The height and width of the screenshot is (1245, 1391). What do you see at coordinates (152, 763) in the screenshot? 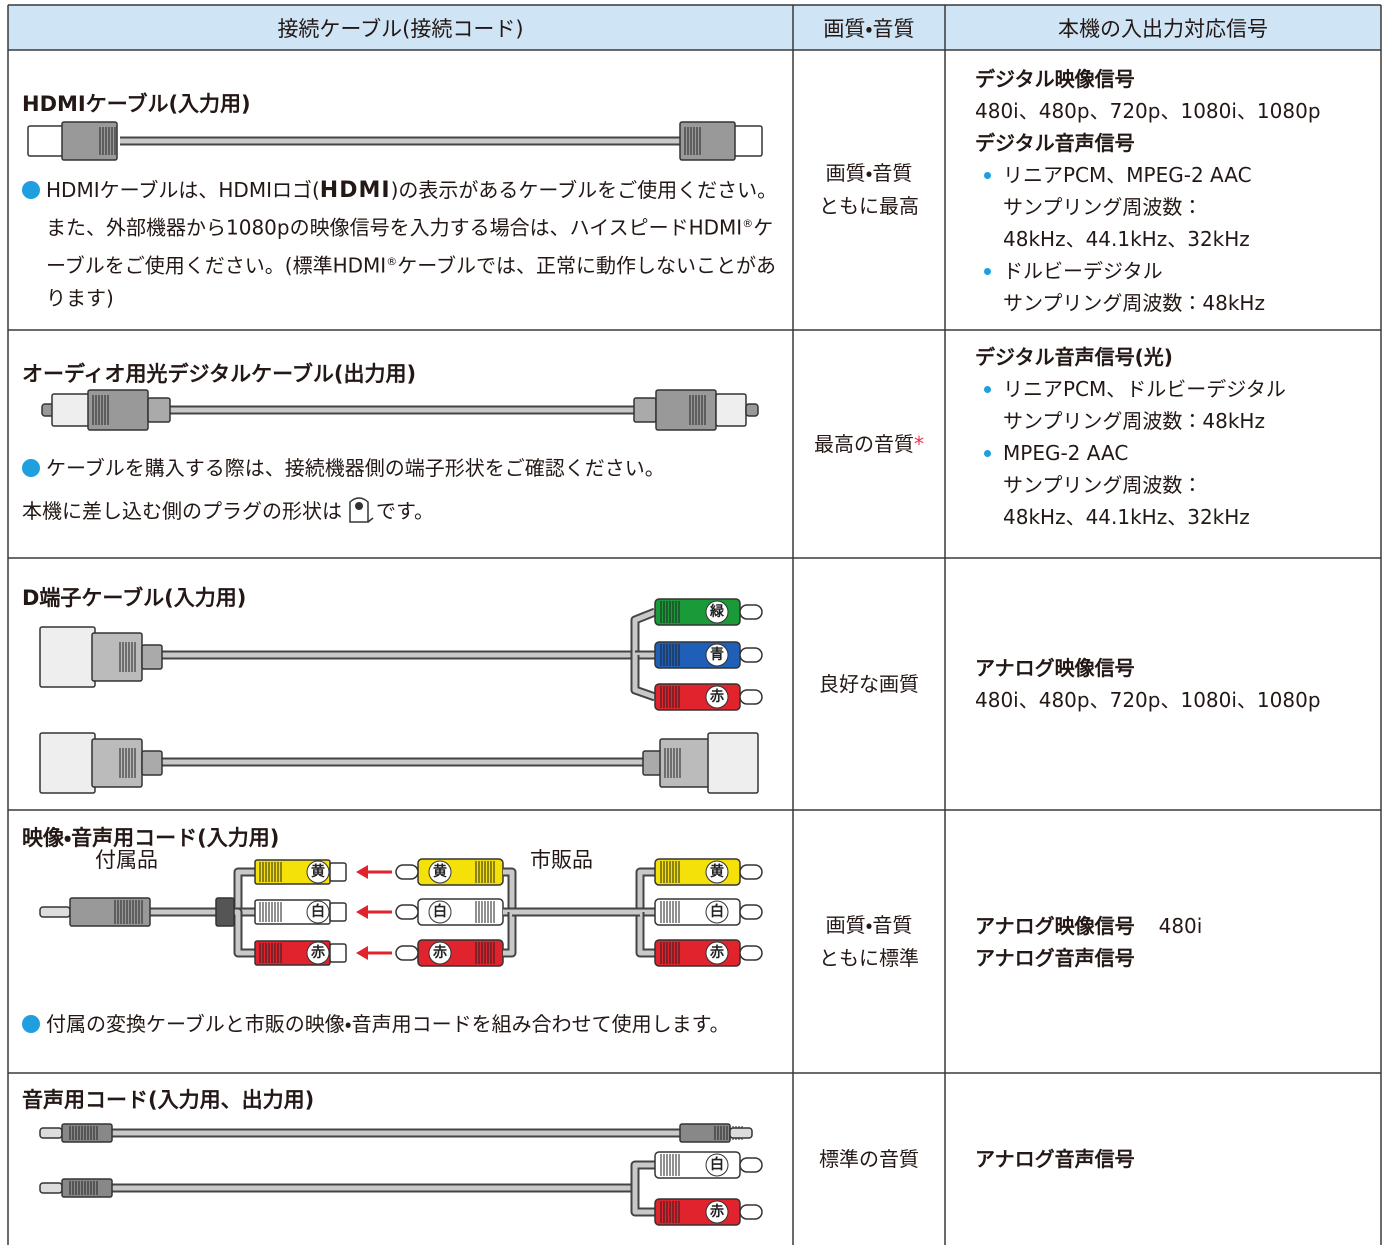
I see `d-boot` at bounding box center [152, 763].